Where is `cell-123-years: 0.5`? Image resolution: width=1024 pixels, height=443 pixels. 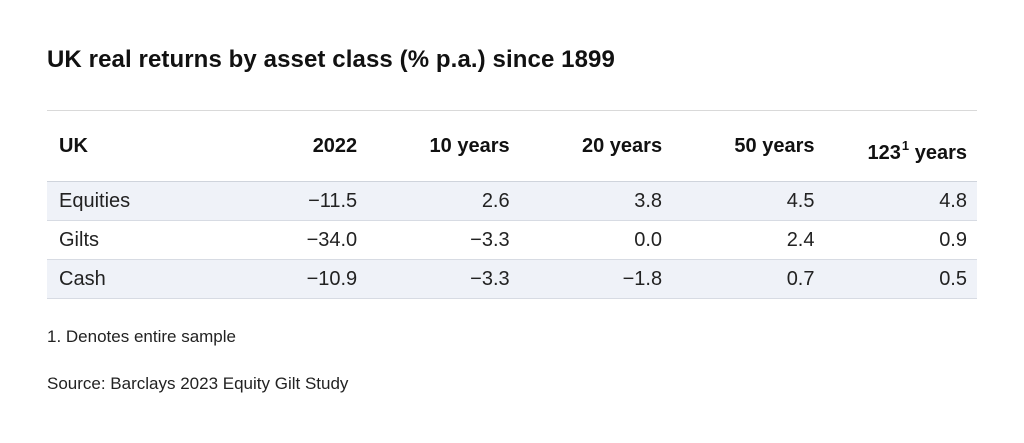 cell-123-years: 0.5 is located at coordinates (953, 278).